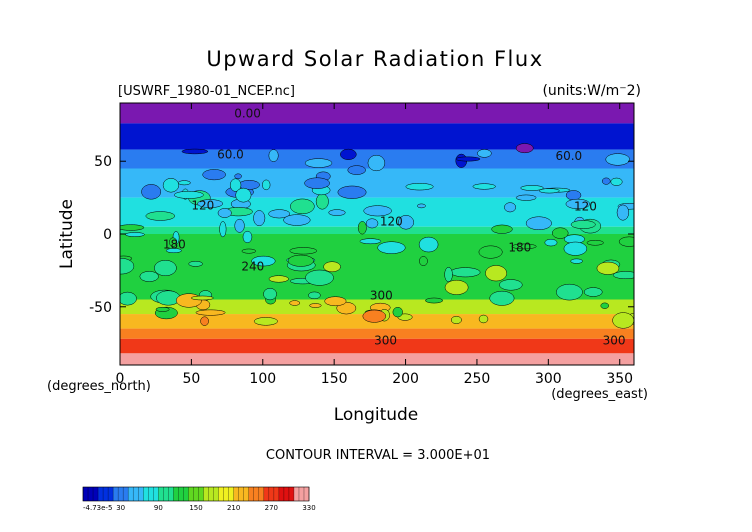  I want to click on colorbar, so click(196, 494).